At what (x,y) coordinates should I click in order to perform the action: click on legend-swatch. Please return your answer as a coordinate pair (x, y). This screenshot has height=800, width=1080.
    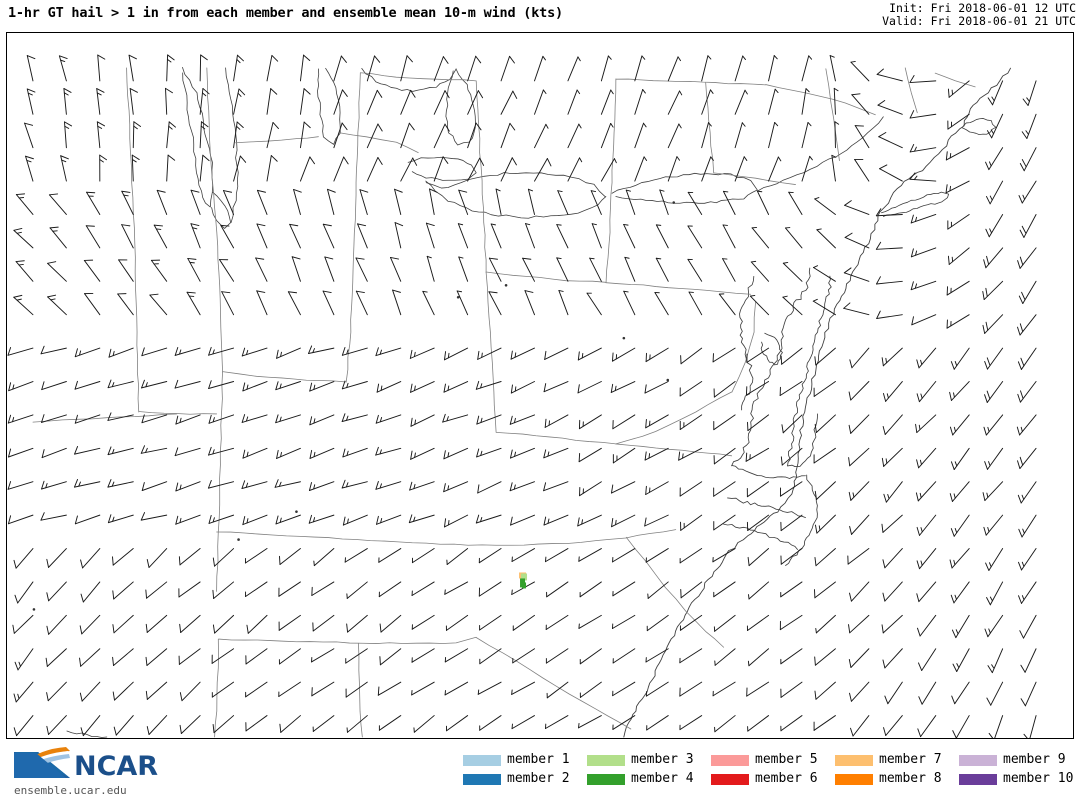
    Looking at the image, I should click on (854, 760).